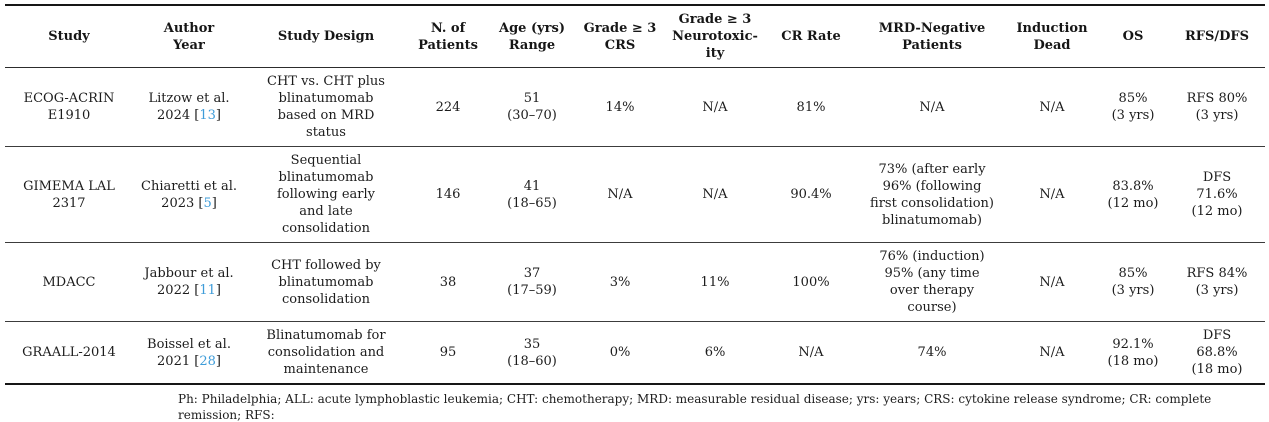  I want to click on cell-cr-rate: N/A, so click(811, 352).